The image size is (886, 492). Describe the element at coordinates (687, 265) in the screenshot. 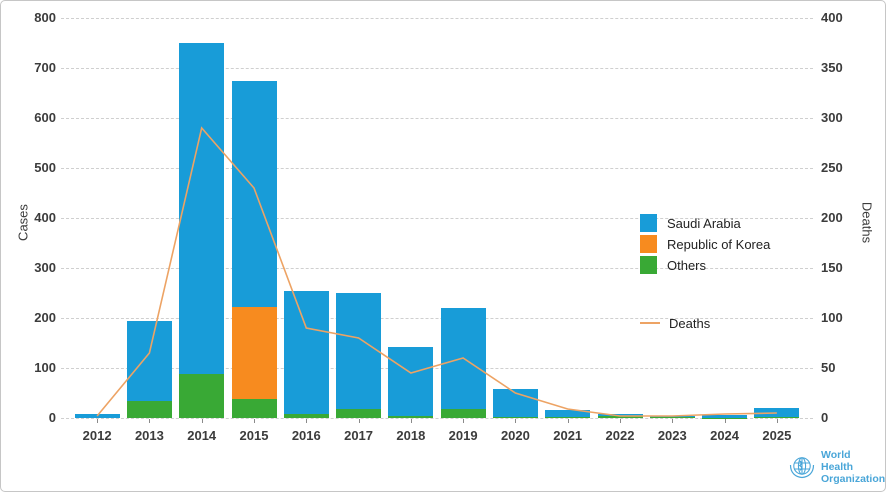

I see `legend-label: Others` at that location.